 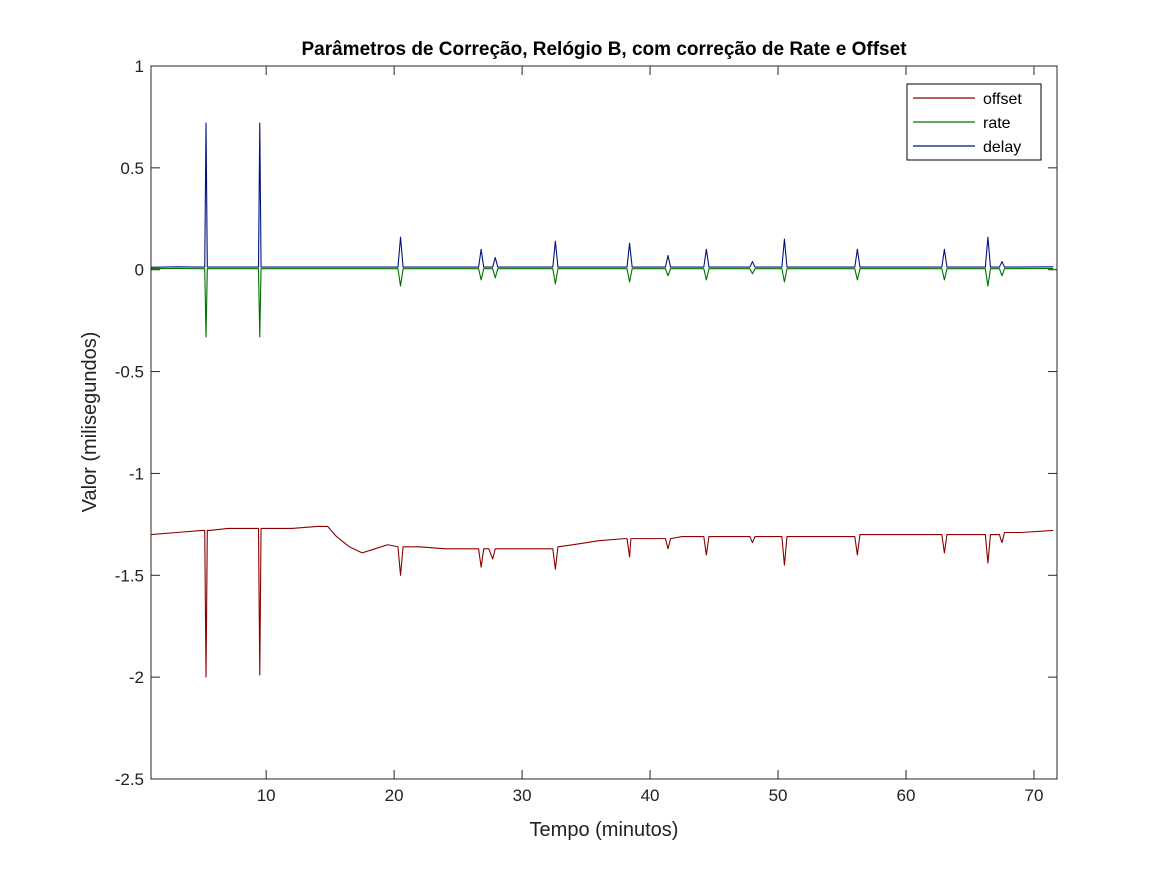 What do you see at coordinates (139, 270) in the screenshot?
I see `y-tick-label: 0` at bounding box center [139, 270].